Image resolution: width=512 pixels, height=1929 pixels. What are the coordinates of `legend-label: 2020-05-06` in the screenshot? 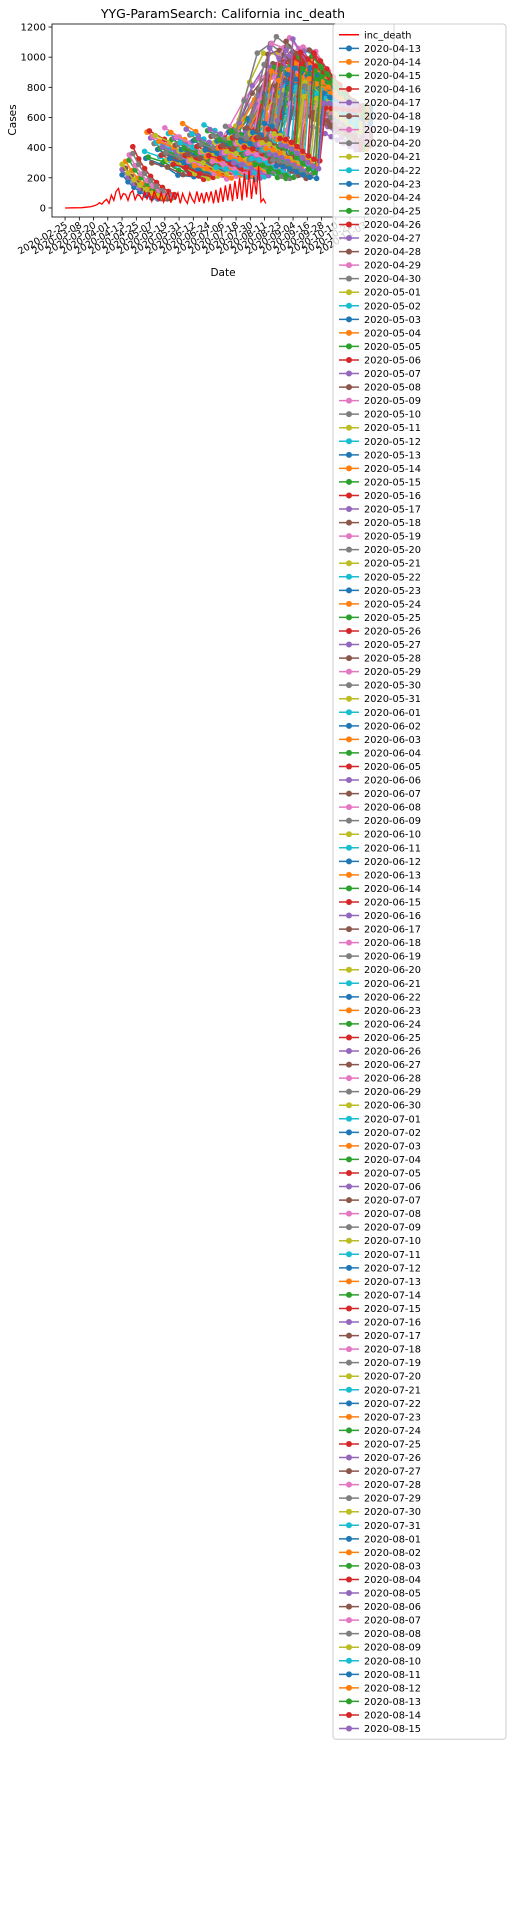 It's located at (392, 360).